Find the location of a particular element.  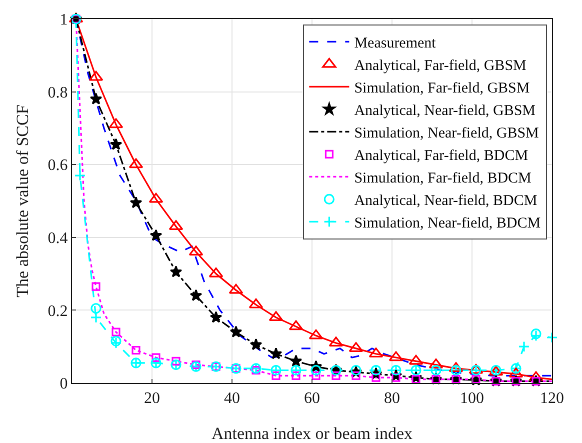

y-tick-label: 0.2 is located at coordinates (58, 311).